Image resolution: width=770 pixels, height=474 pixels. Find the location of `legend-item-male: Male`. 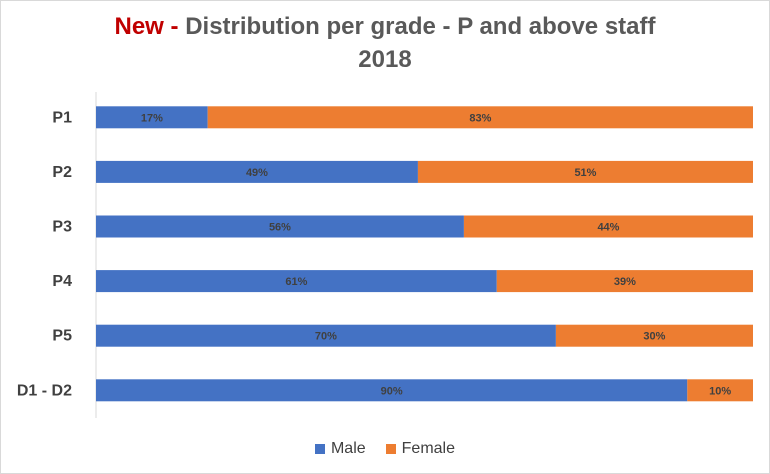

legend-item-male: Male is located at coordinates (340, 449).